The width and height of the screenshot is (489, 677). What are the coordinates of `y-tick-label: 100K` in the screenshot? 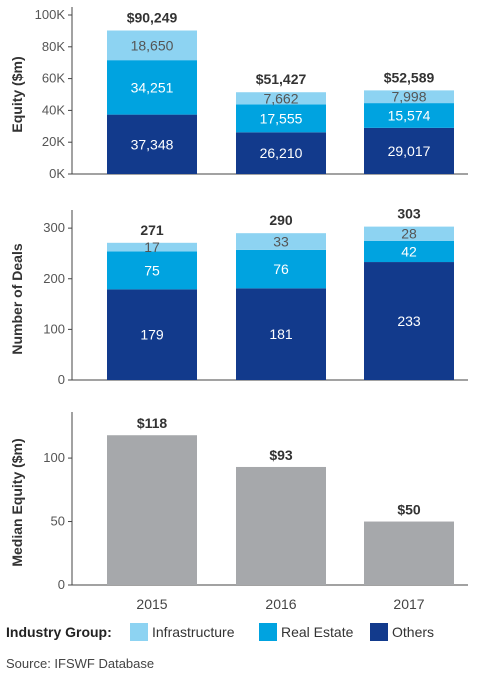 It's located at (50, 14).